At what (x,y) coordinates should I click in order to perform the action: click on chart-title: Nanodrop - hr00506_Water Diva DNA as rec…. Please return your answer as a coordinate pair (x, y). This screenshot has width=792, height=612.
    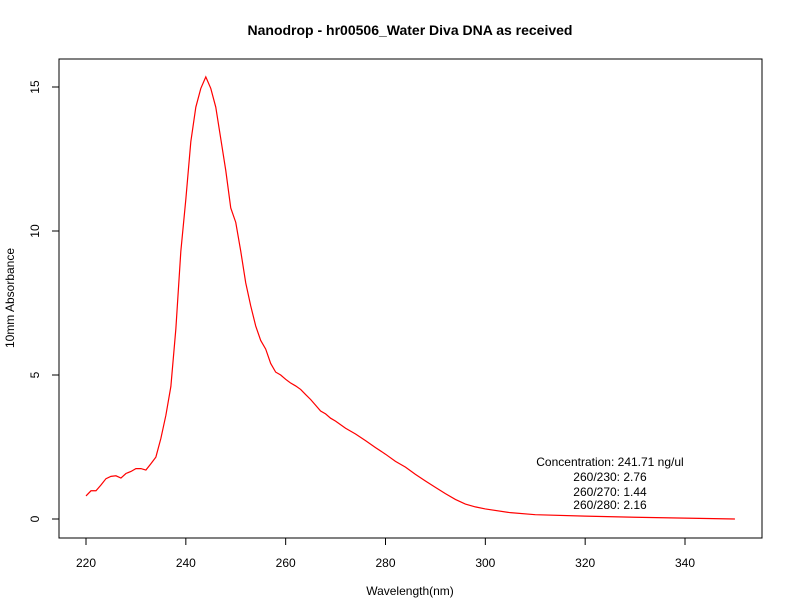
    Looking at the image, I should click on (410, 30).